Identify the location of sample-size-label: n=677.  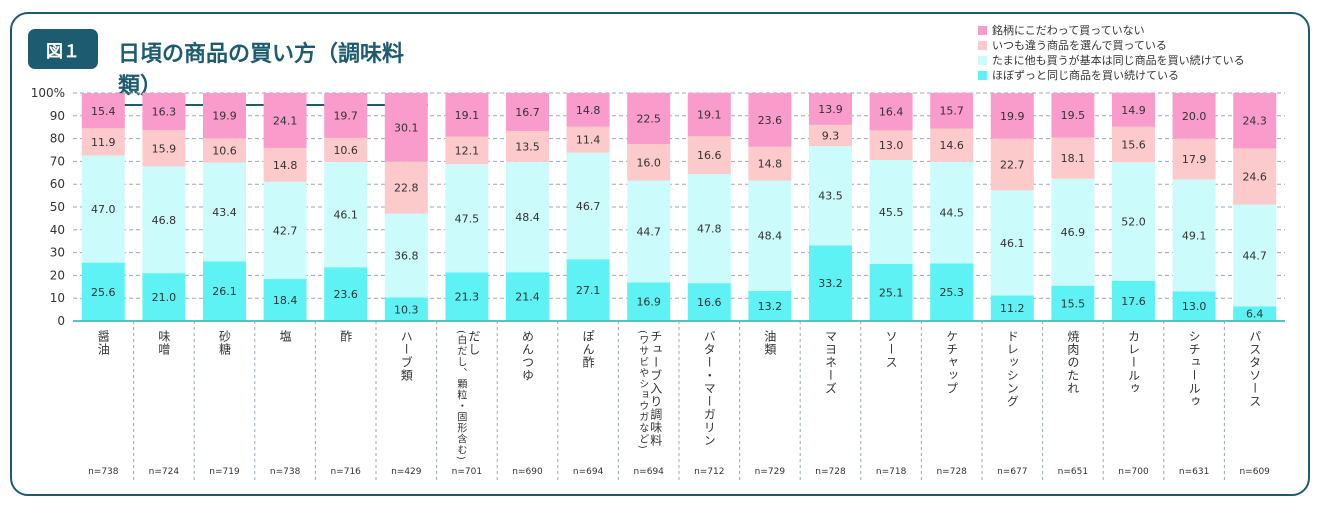
(1012, 472).